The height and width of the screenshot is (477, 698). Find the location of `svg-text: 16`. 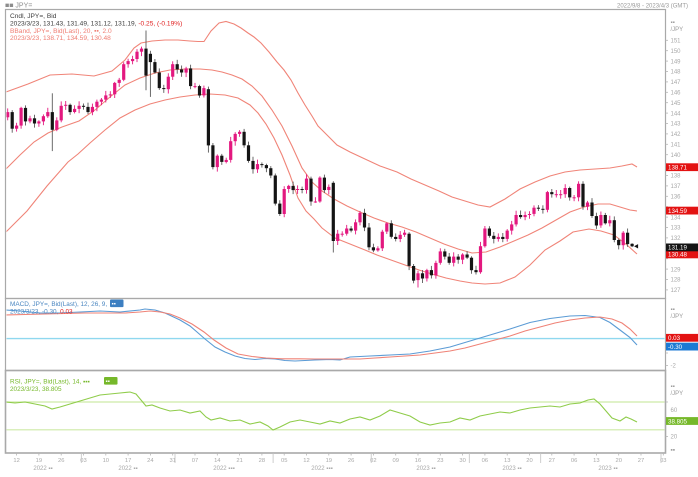

svg-text: 16 is located at coordinates (418, 461).